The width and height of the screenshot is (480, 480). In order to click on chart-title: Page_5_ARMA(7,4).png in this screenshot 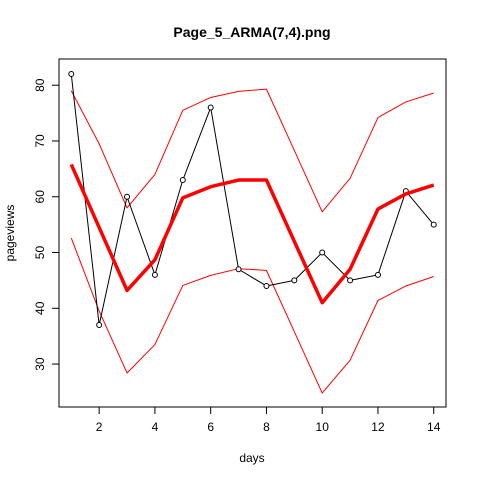, I will do `click(251, 32)`.